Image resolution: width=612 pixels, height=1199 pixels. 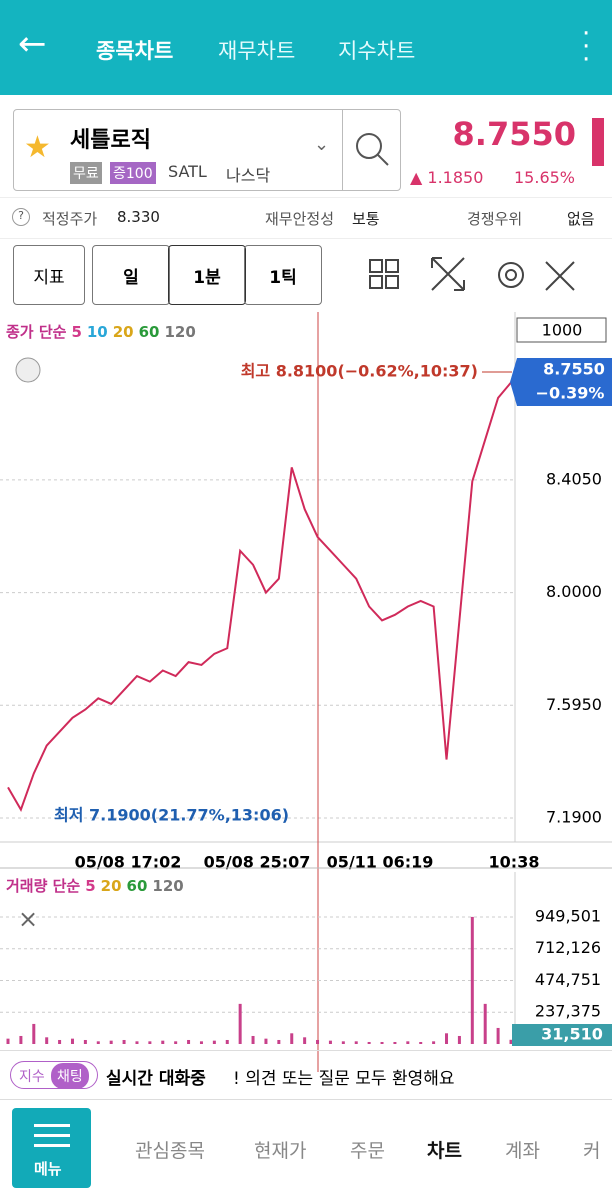 What do you see at coordinates (37, 147) in the screenshot?
I see `star: ★` at bounding box center [37, 147].